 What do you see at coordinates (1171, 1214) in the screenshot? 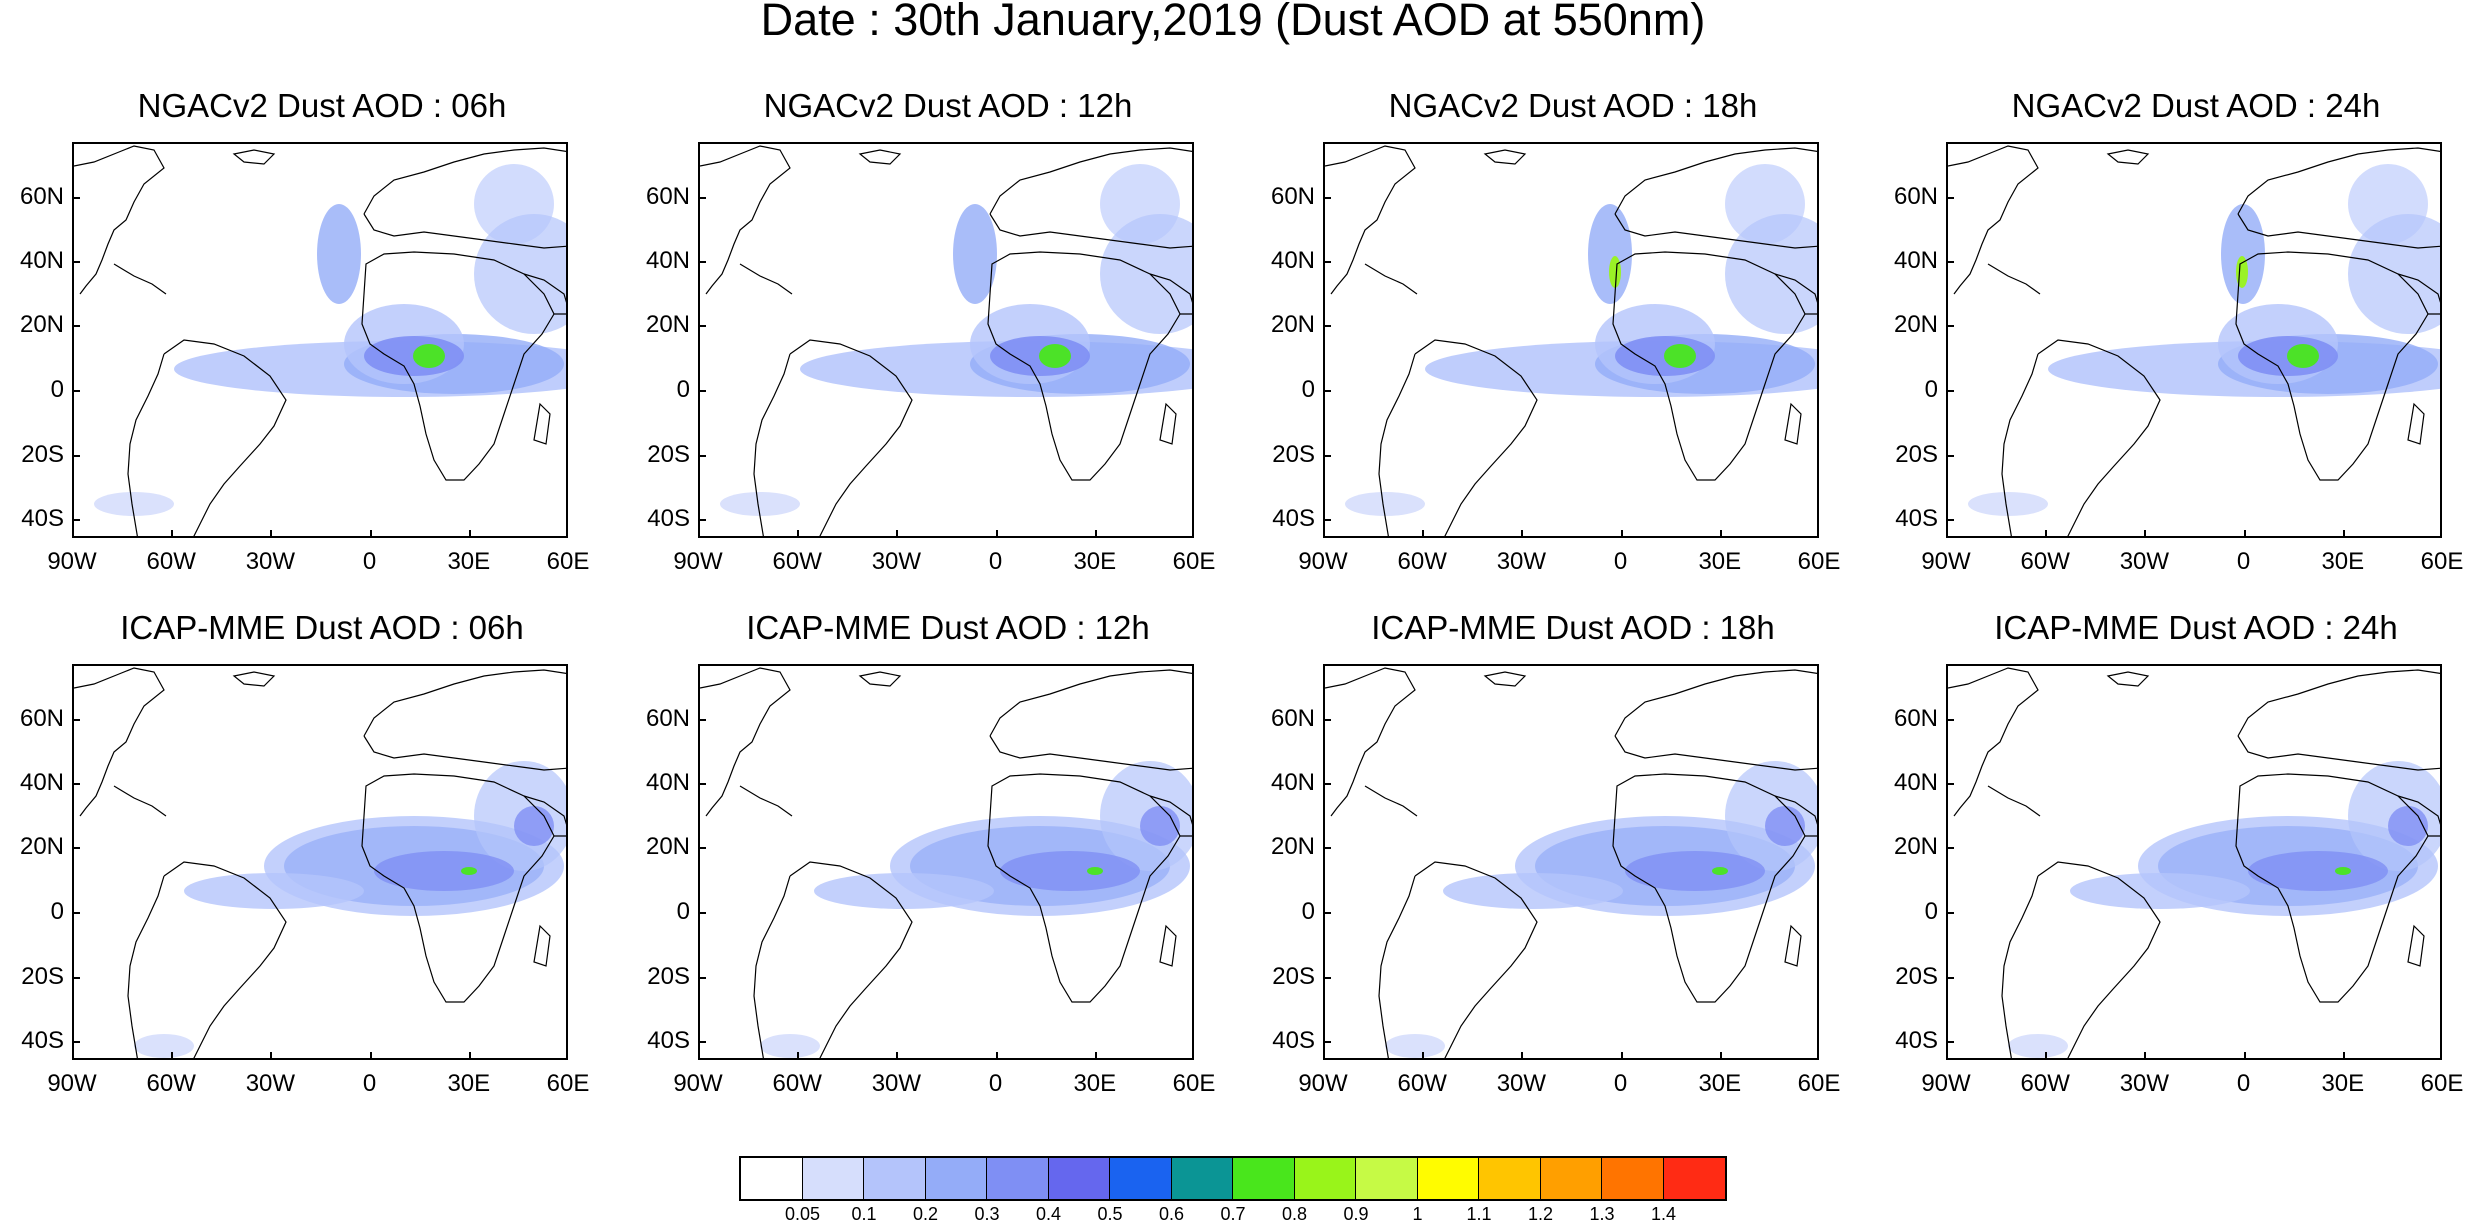
I see `colorbar-label: 0.6` at bounding box center [1171, 1214].